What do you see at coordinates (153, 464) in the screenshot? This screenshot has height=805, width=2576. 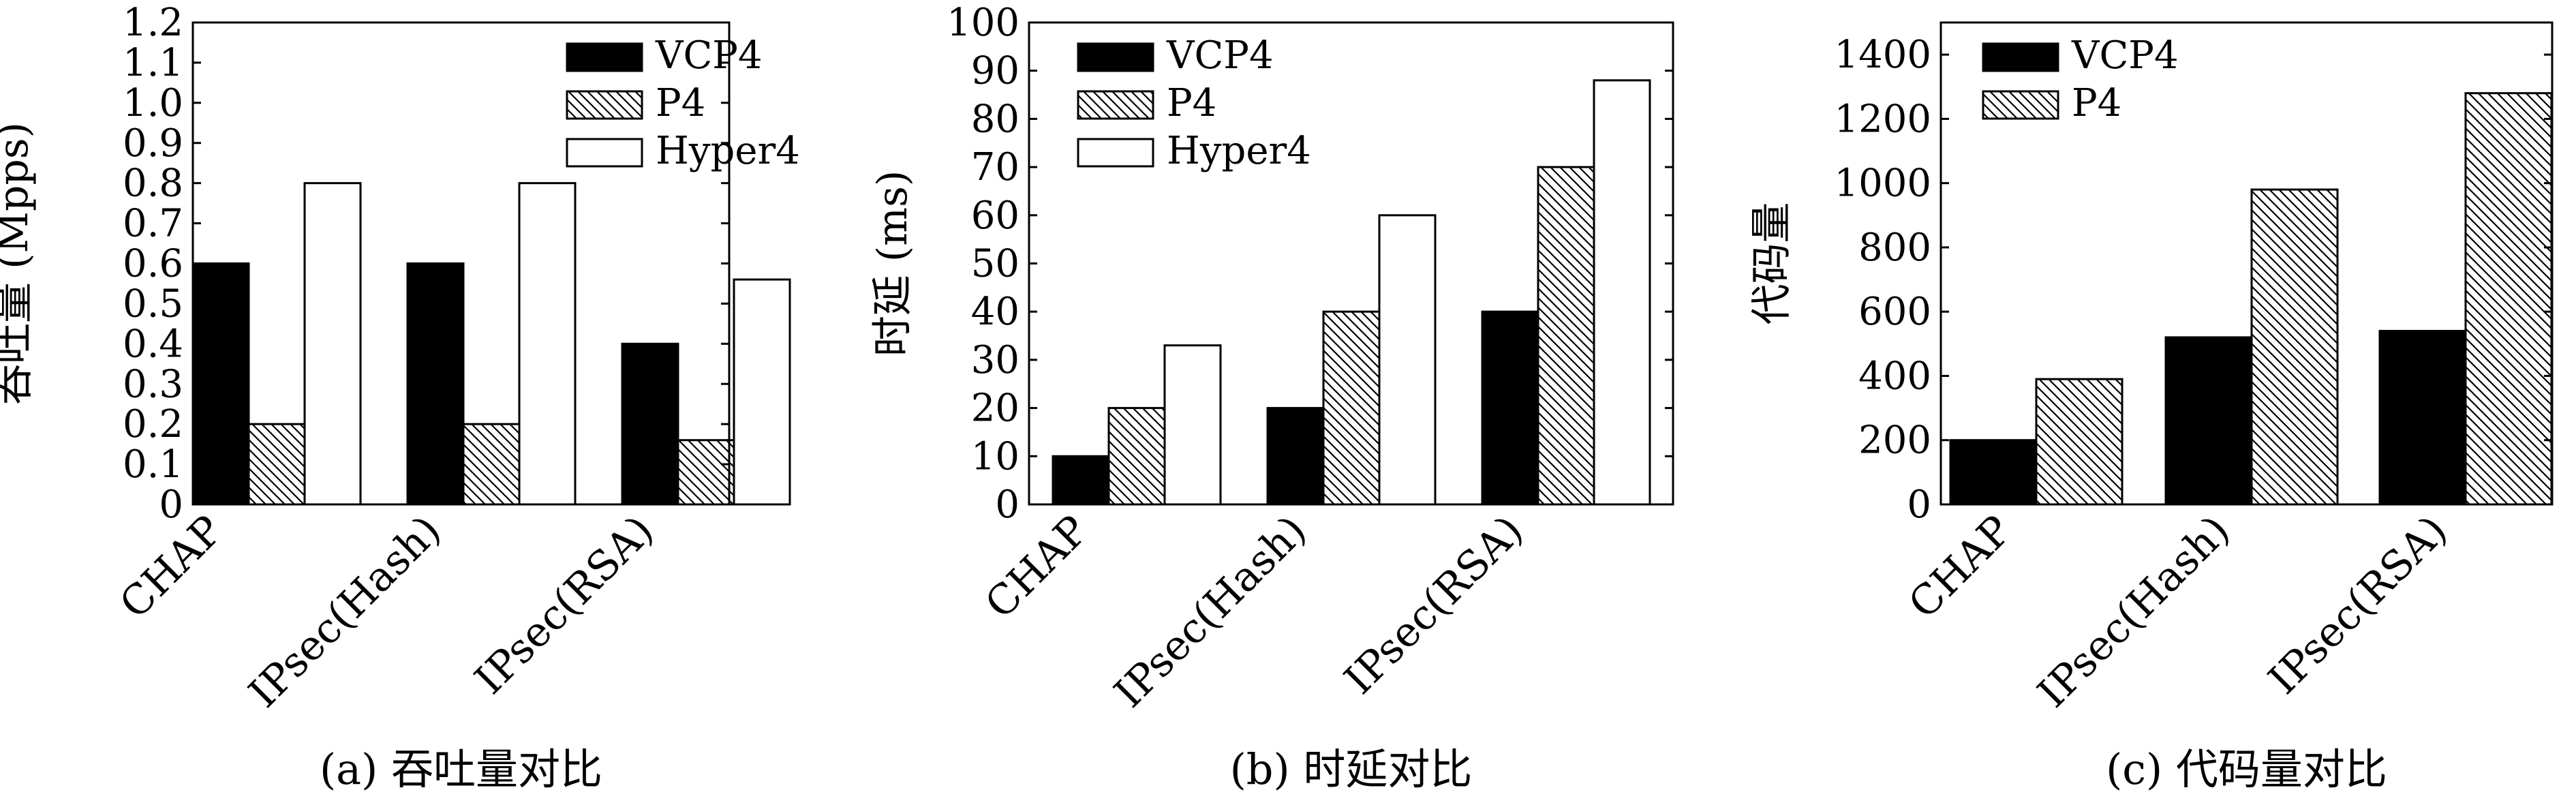 I see `y-tick-label: 0.1` at bounding box center [153, 464].